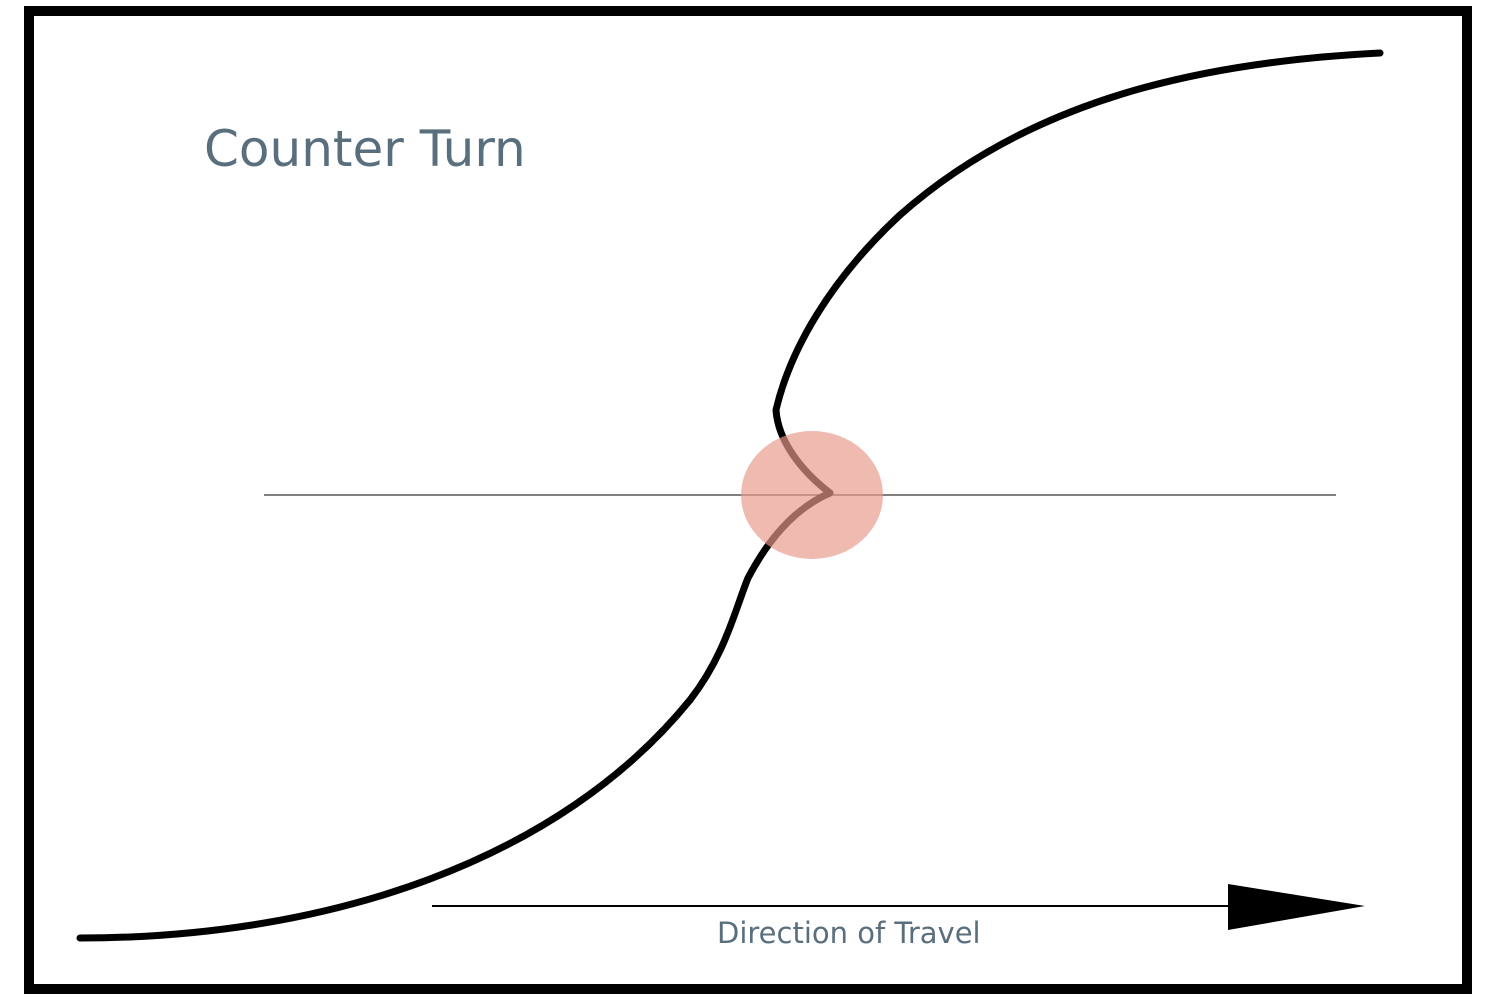 The width and height of the screenshot is (1494, 1000). What do you see at coordinates (1296, 907) in the screenshot?
I see `direction-arrow-head` at bounding box center [1296, 907].